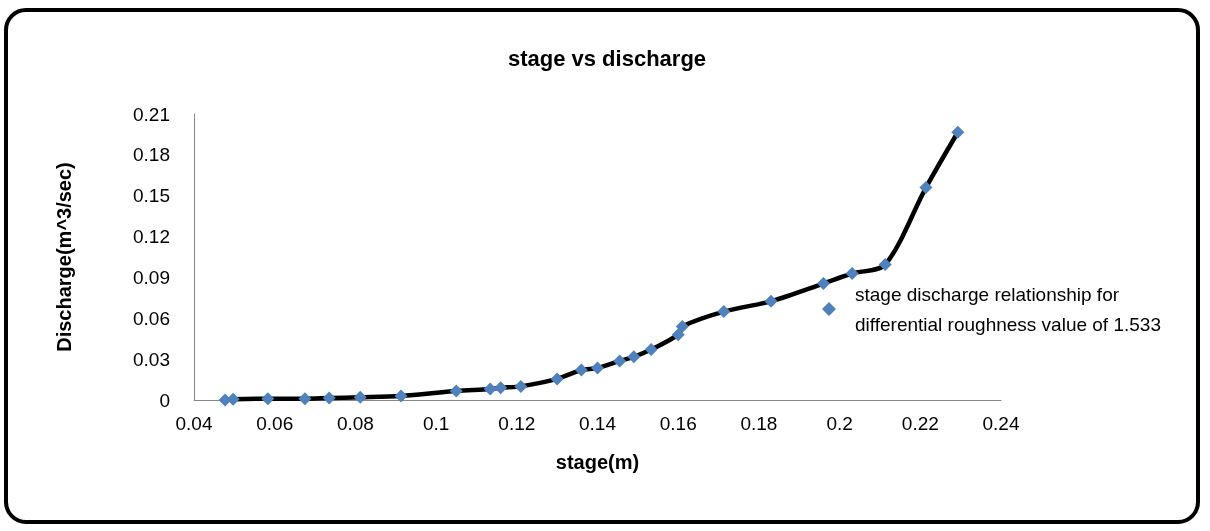  What do you see at coordinates (194, 423) in the screenshot?
I see `x-tick-label: 0.04` at bounding box center [194, 423].